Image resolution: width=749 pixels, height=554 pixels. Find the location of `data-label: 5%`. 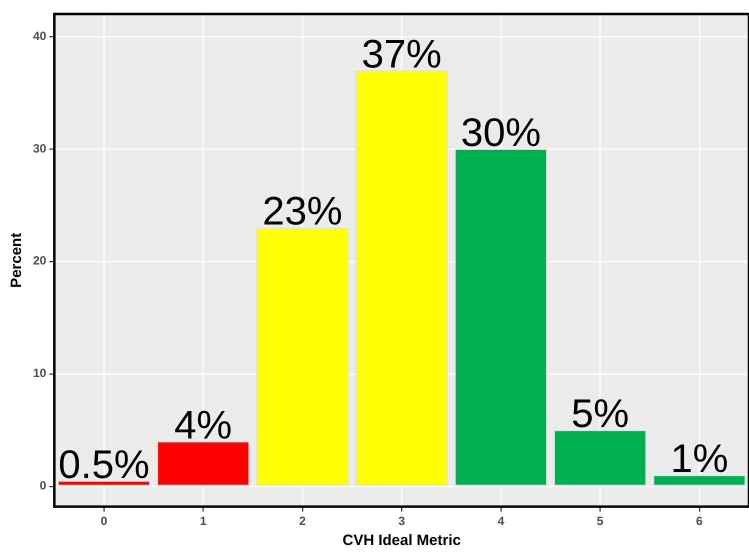

data-label: 5% is located at coordinates (600, 414).